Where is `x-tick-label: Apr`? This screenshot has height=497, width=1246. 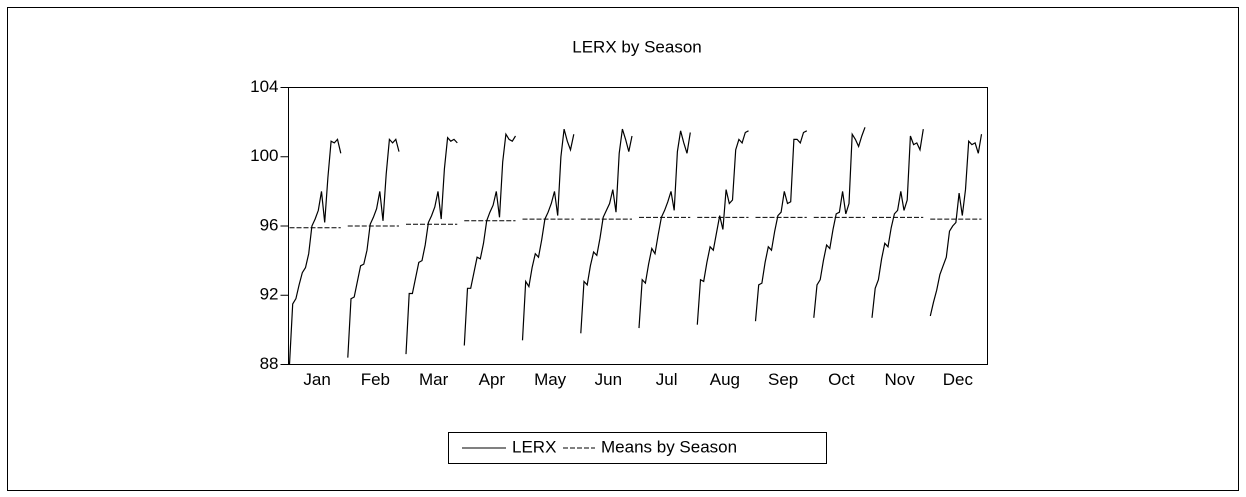
x-tick-label: Apr is located at coordinates (492, 379).